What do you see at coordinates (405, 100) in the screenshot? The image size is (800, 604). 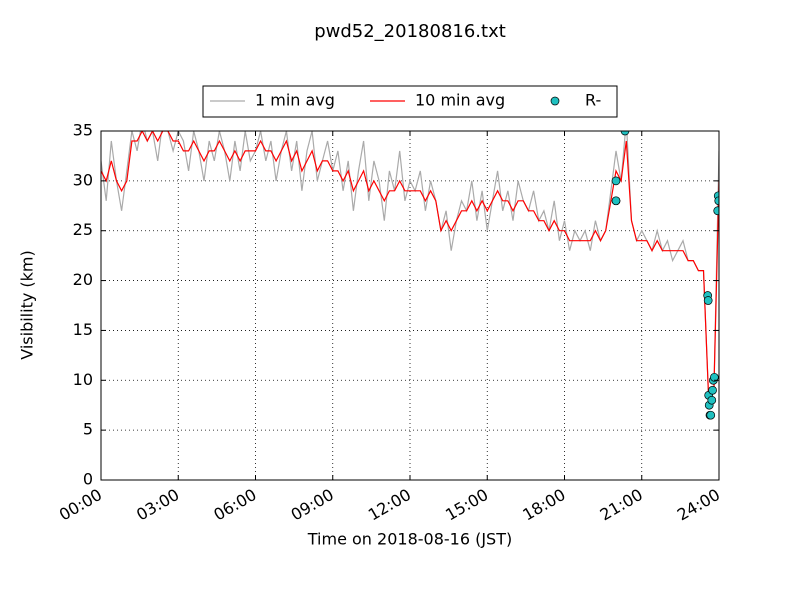 I see `legend-items: 1 min avg 10 min avg R-` at bounding box center [405, 100].